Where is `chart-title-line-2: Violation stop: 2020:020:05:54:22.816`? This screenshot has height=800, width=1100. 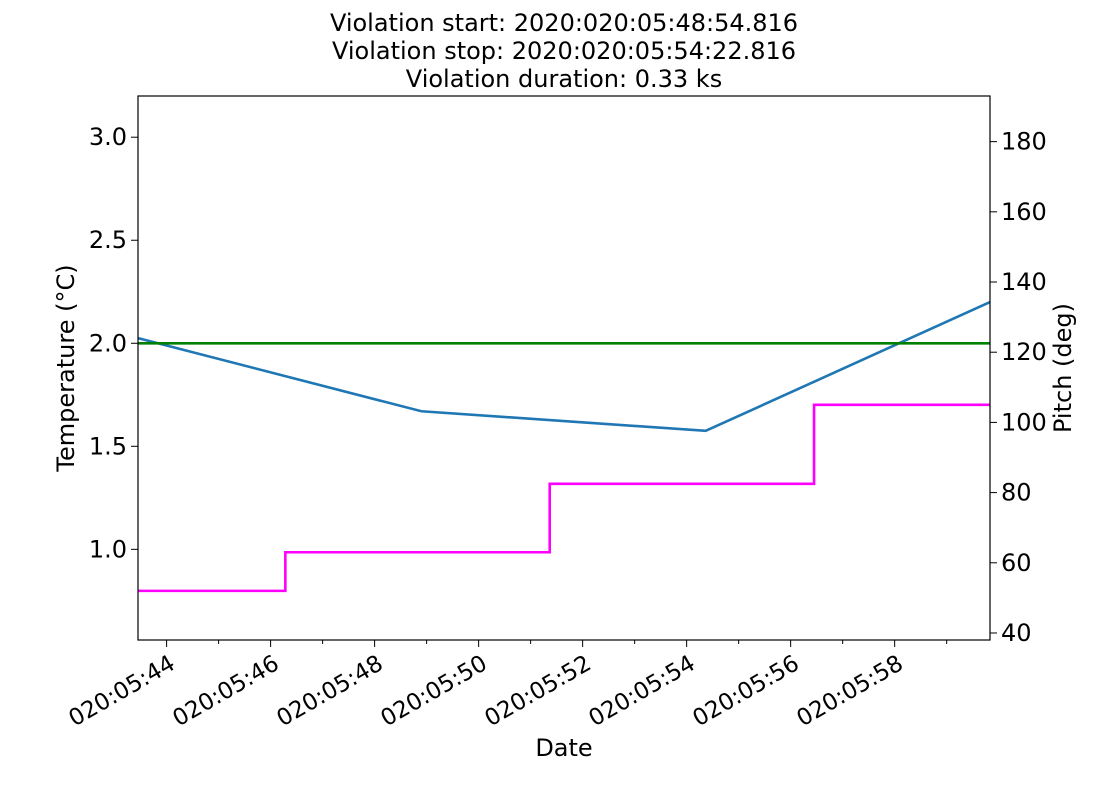
chart-title-line-2: Violation stop: 2020:020:05:54:22.816 is located at coordinates (564, 51).